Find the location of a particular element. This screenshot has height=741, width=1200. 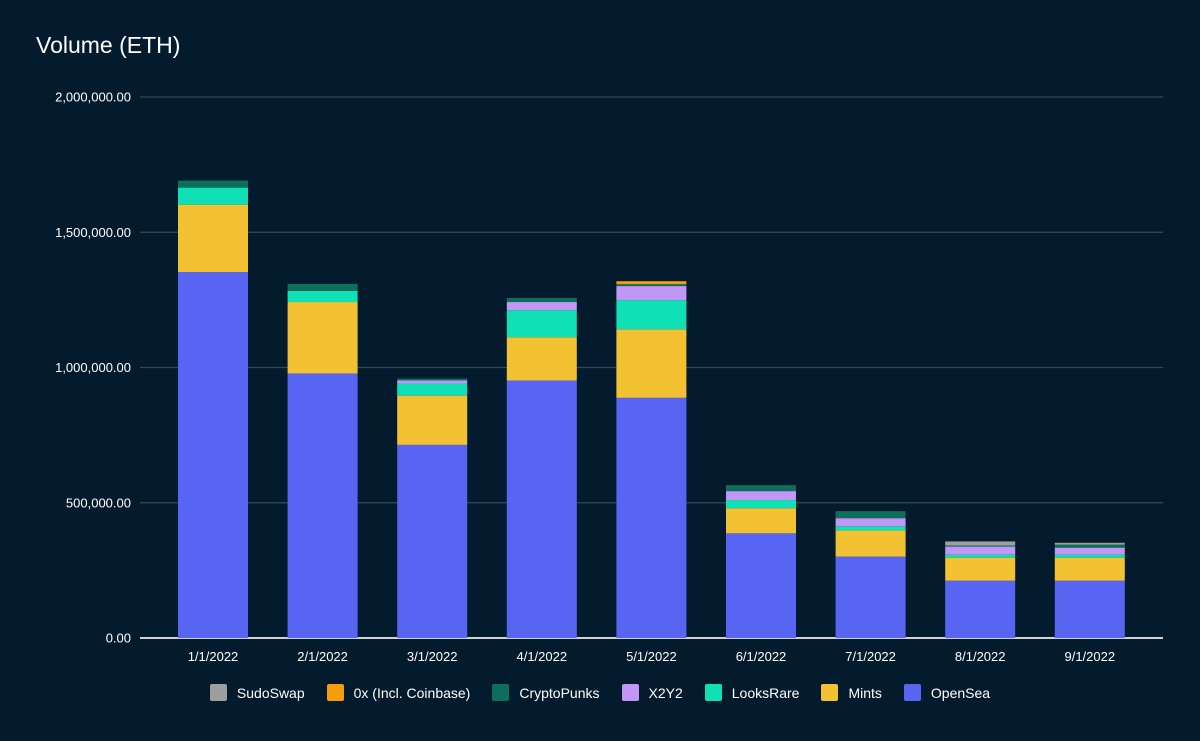

legend-label: LooksRare is located at coordinates (765, 692).